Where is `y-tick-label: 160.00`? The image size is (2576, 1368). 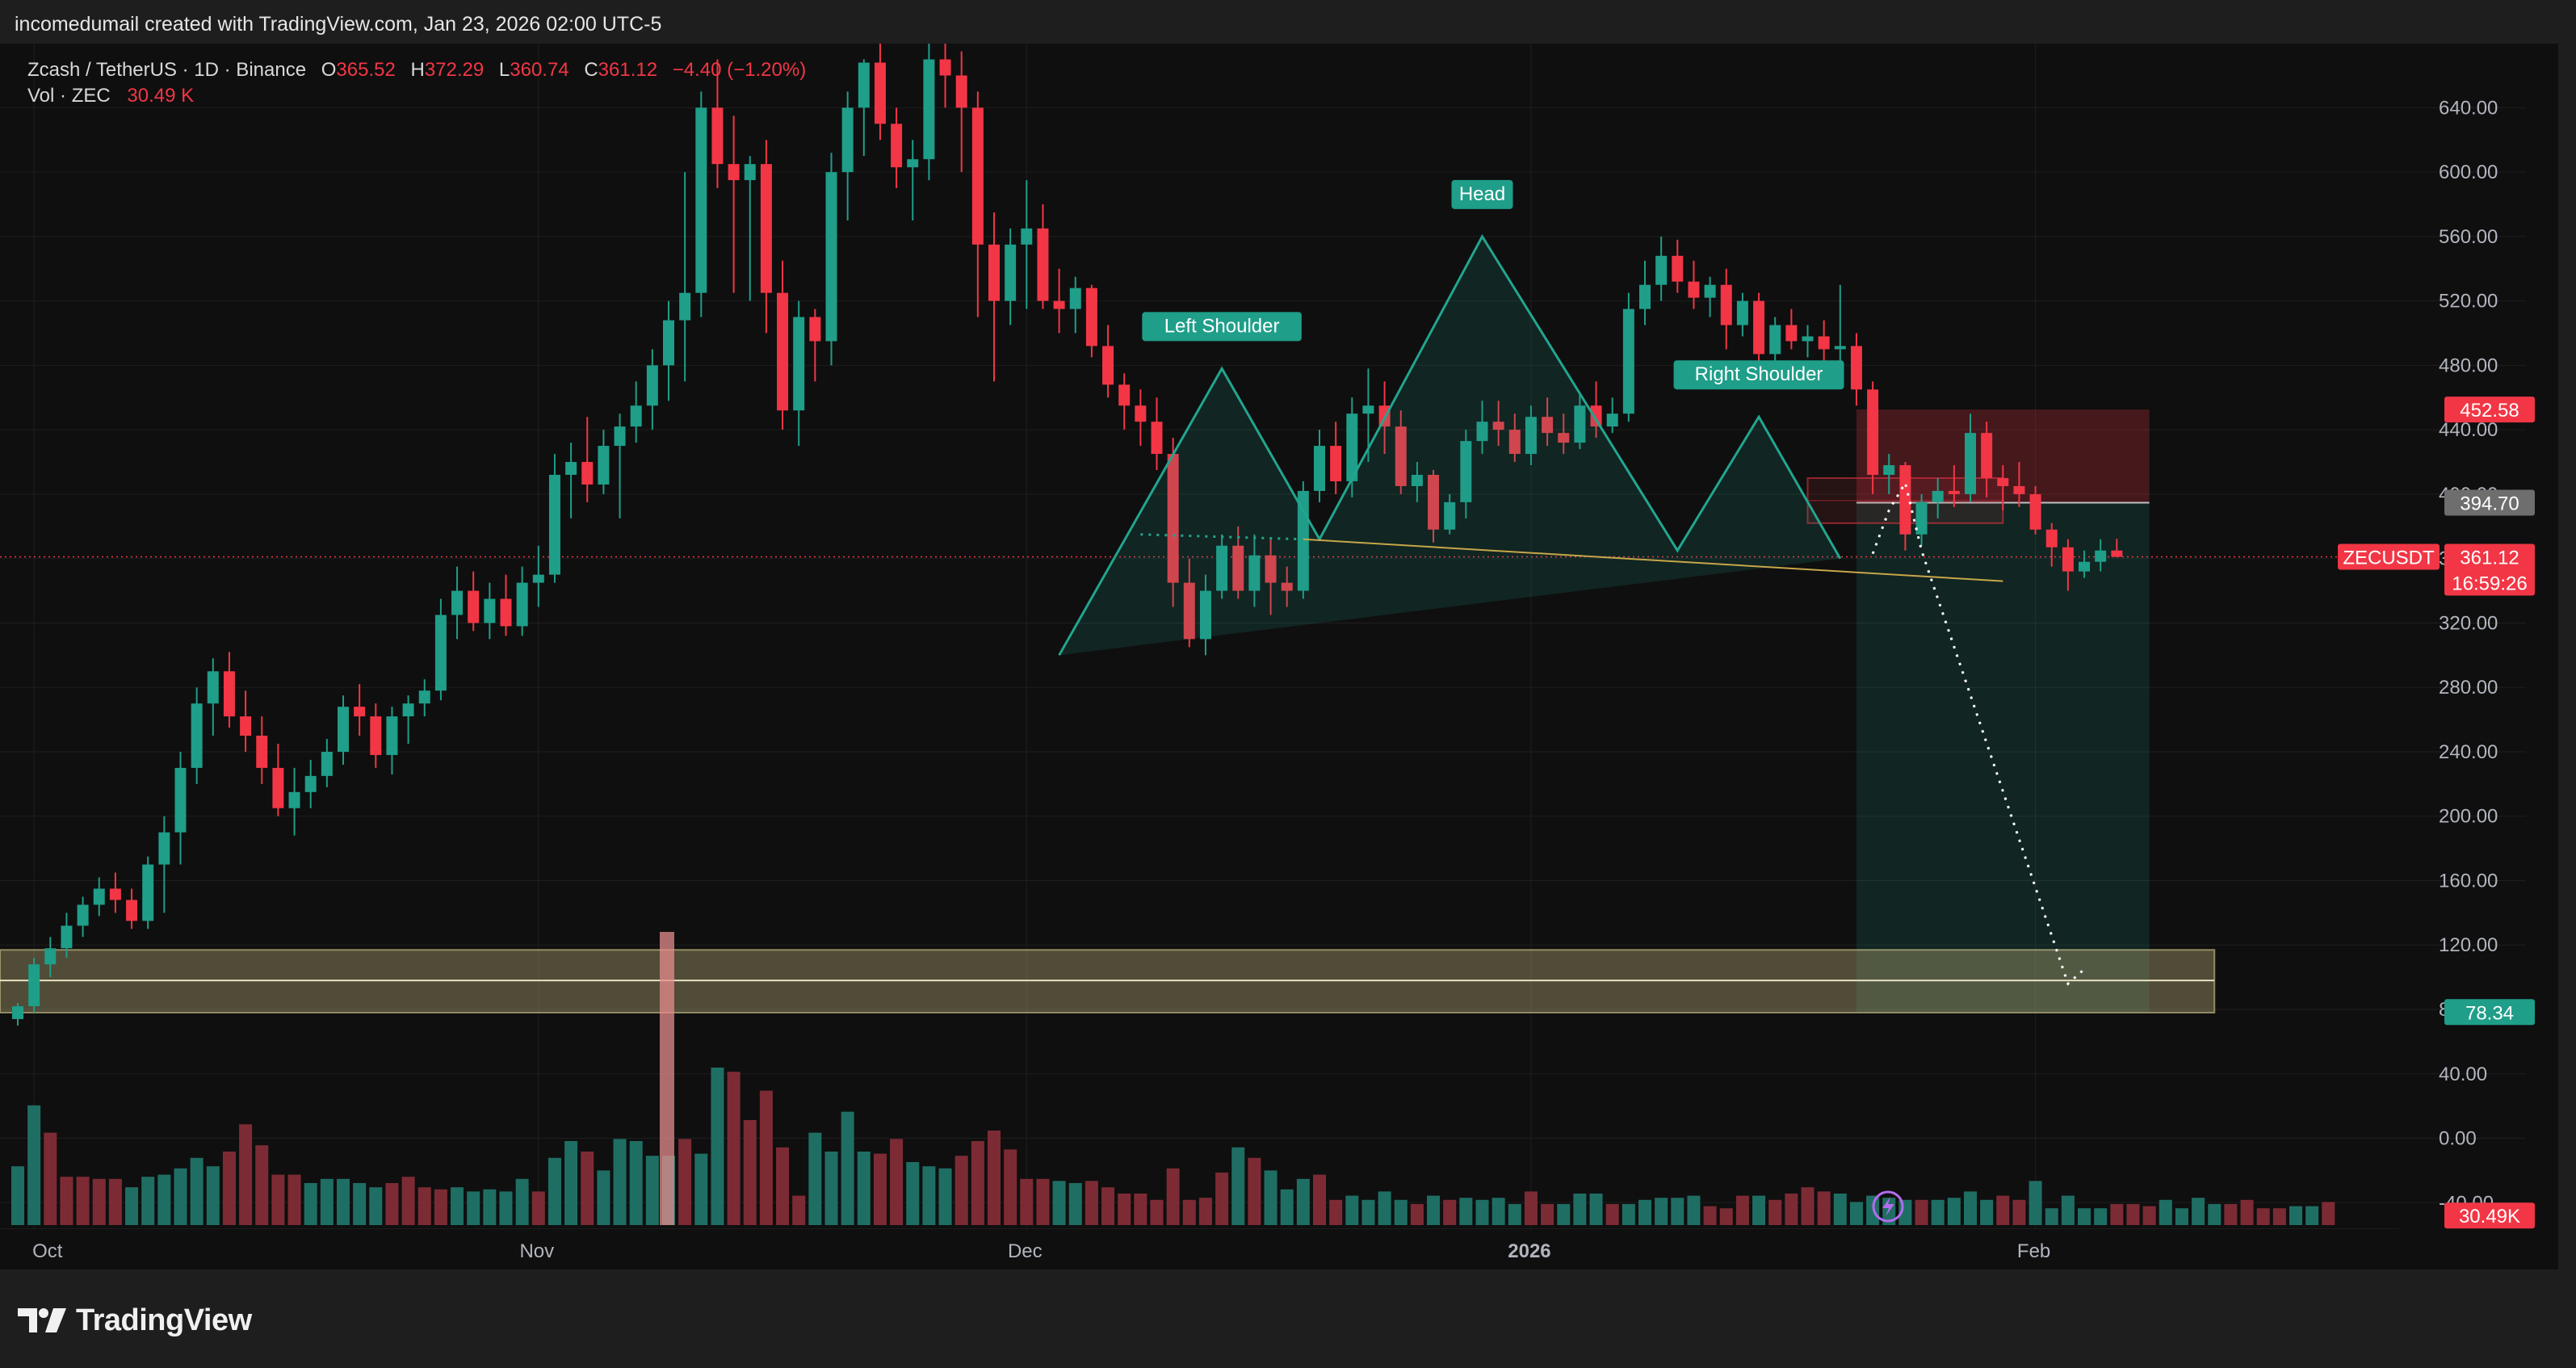
y-tick-label: 160.00 is located at coordinates (2468, 881).